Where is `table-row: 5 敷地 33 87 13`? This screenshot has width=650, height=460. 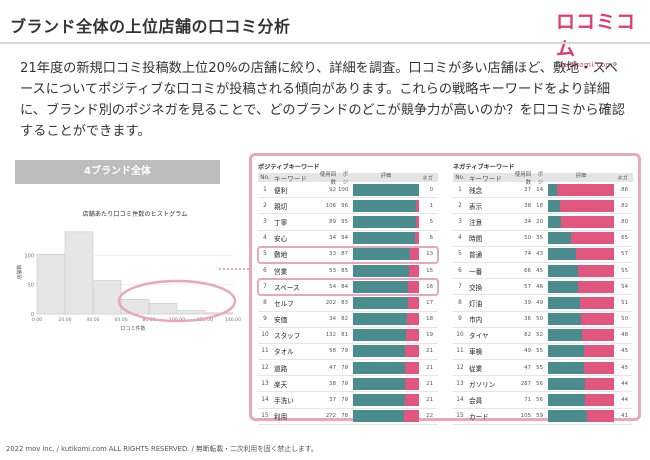
table-row: 5 敷地 33 87 13 is located at coordinates (348, 254).